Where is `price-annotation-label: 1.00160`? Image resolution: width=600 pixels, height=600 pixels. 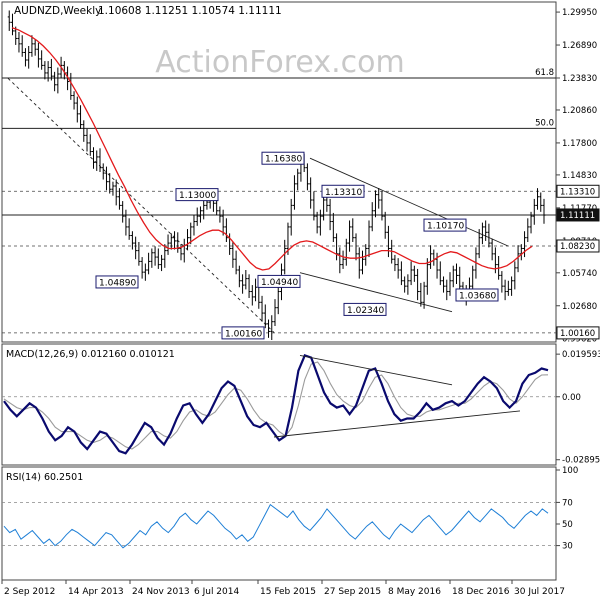 price-annotation-label: 1.00160 is located at coordinates (243, 334).